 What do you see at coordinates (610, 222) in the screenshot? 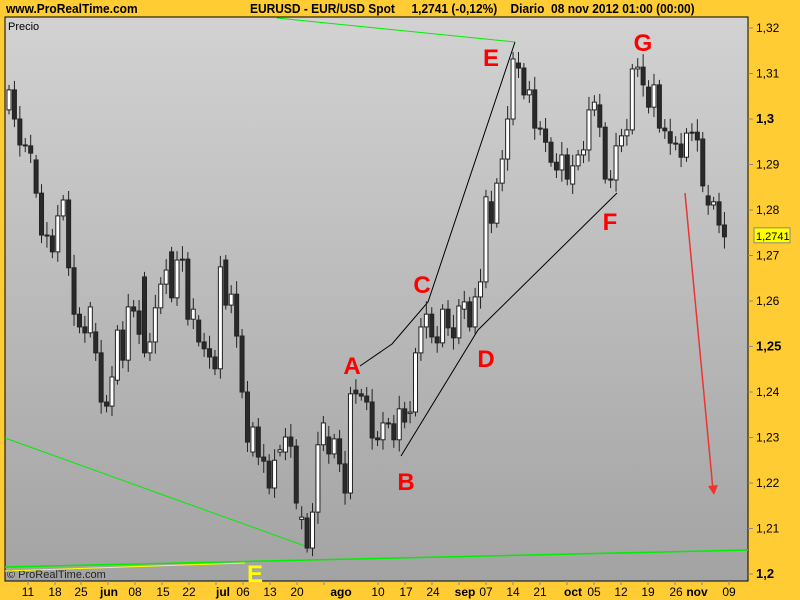
I see `pattern-label-f: F` at bounding box center [610, 222].